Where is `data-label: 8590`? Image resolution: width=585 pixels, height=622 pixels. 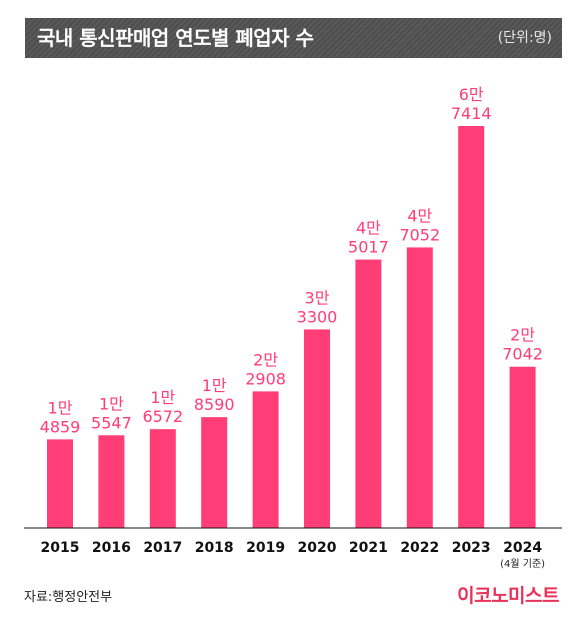
data-label: 8590 is located at coordinates (214, 404).